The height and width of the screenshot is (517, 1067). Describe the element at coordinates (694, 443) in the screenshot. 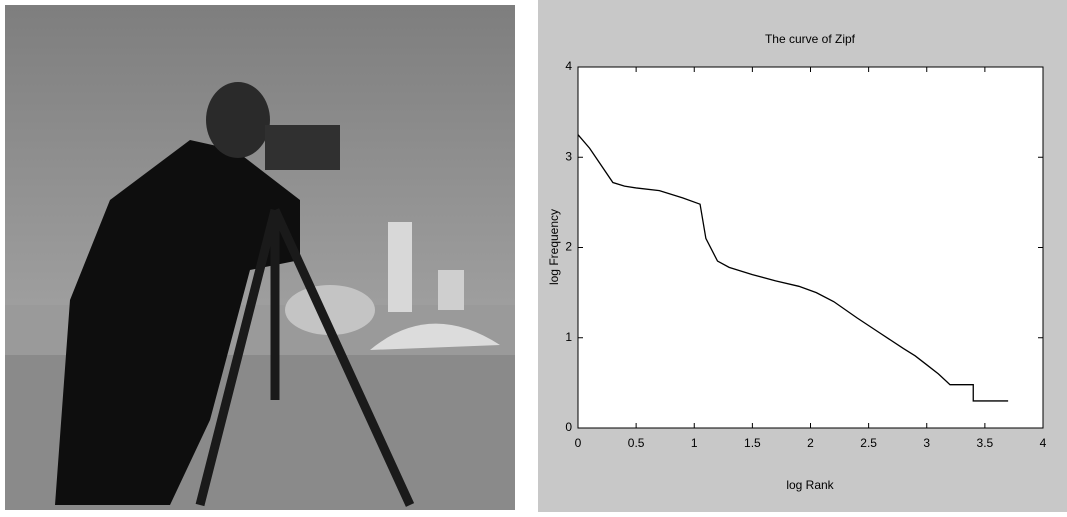

I see `x-tick-label: 1` at that location.